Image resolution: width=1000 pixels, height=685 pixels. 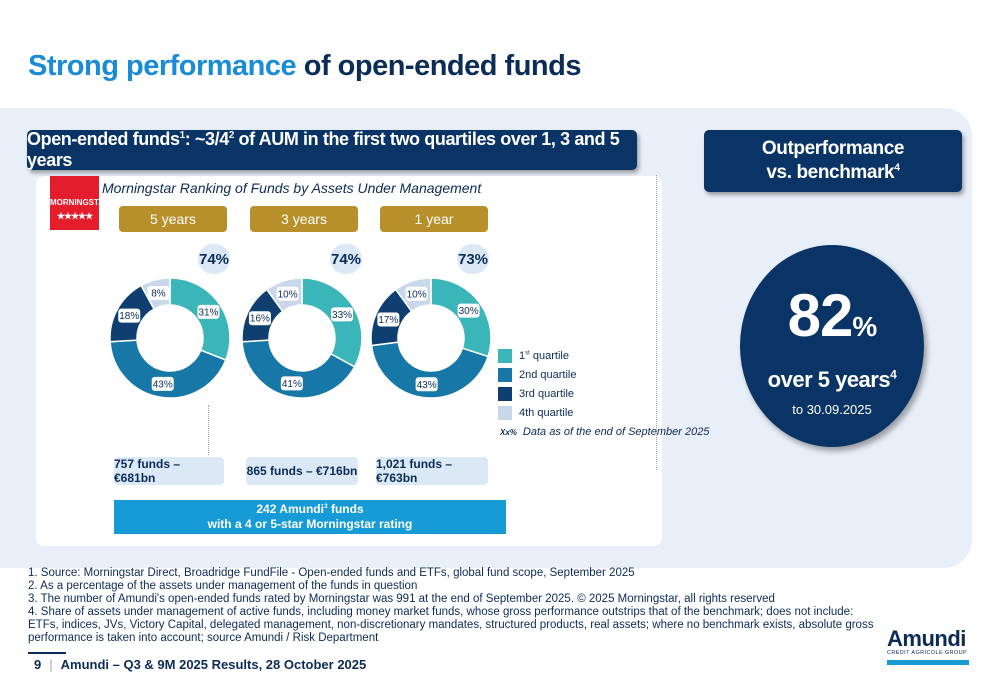 I want to click on dotted-connector, so click(x=208, y=430).